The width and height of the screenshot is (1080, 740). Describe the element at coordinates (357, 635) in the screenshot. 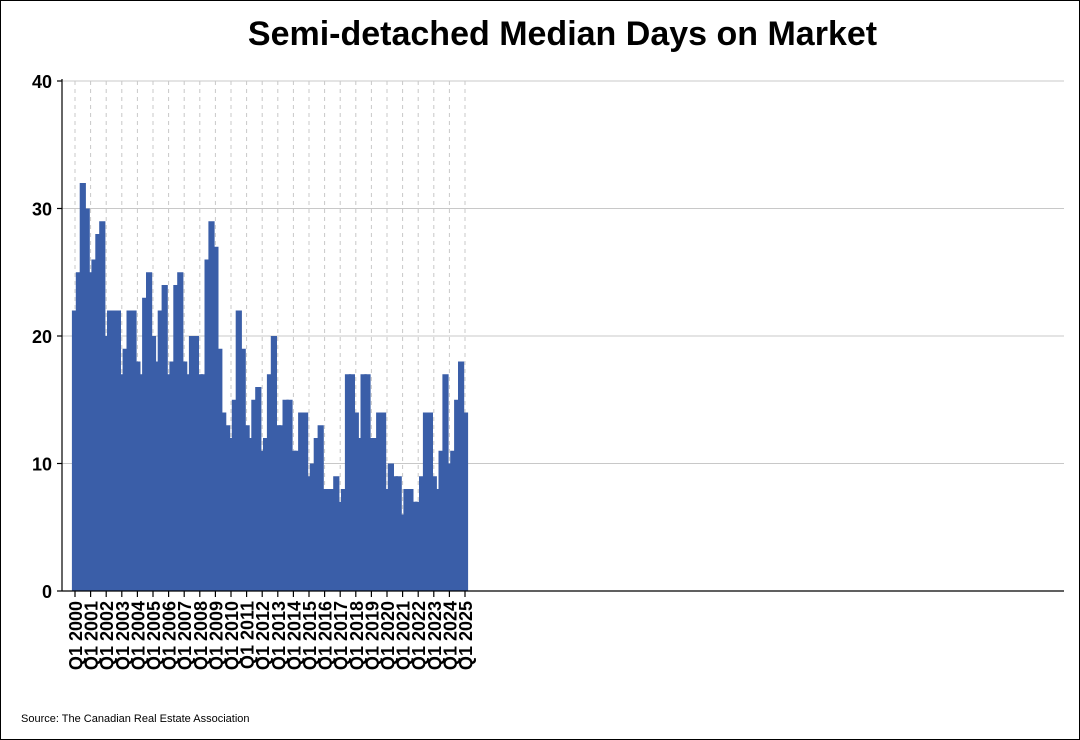

I see `x-tick-label: Q1 2018` at that location.